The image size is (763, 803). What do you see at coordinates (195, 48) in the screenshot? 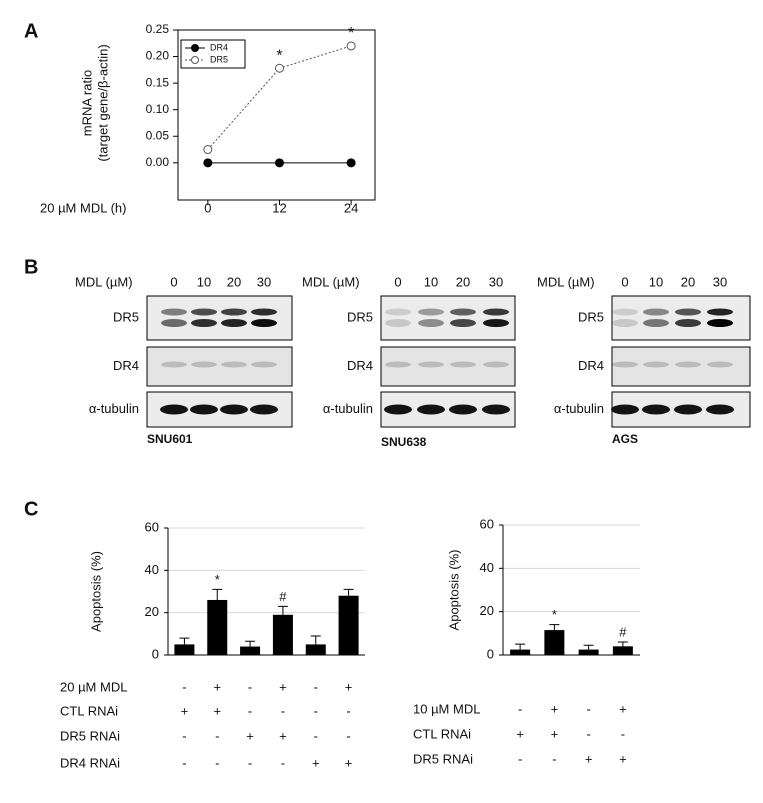
I see `legend-marker` at bounding box center [195, 48].